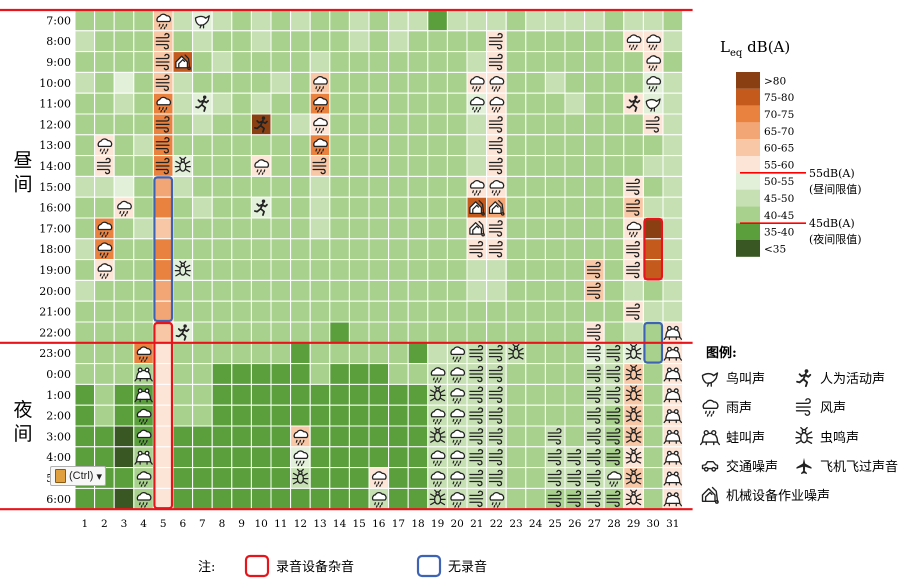  I want to click on y-tick-label: 15:00, so click(55, 187).